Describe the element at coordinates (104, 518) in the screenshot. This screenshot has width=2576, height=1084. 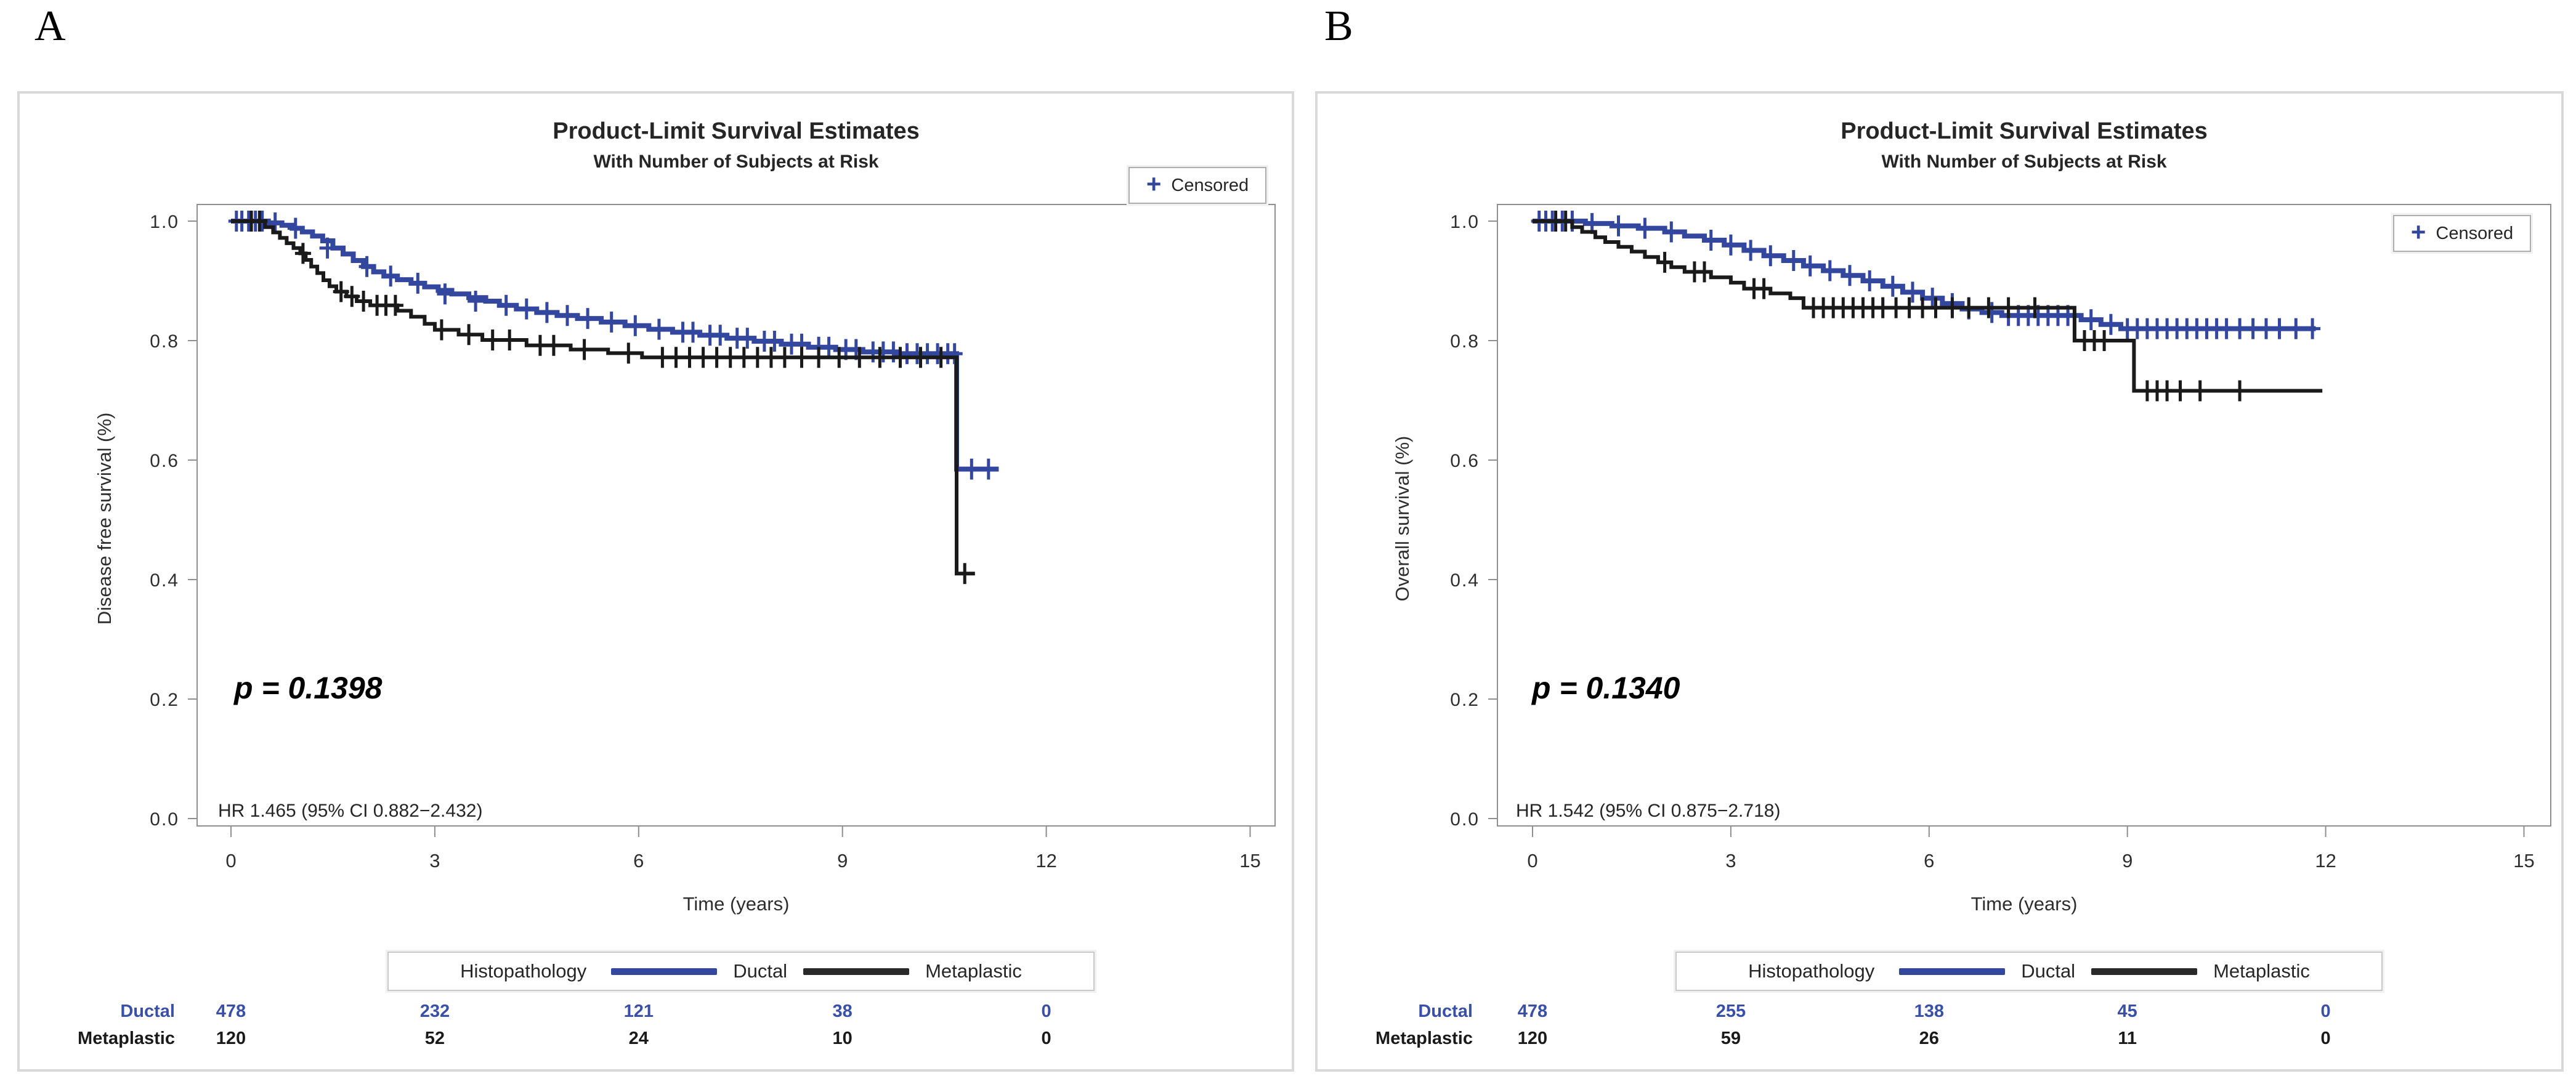
I see `y-axis-label: Disease free survival (%)` at that location.